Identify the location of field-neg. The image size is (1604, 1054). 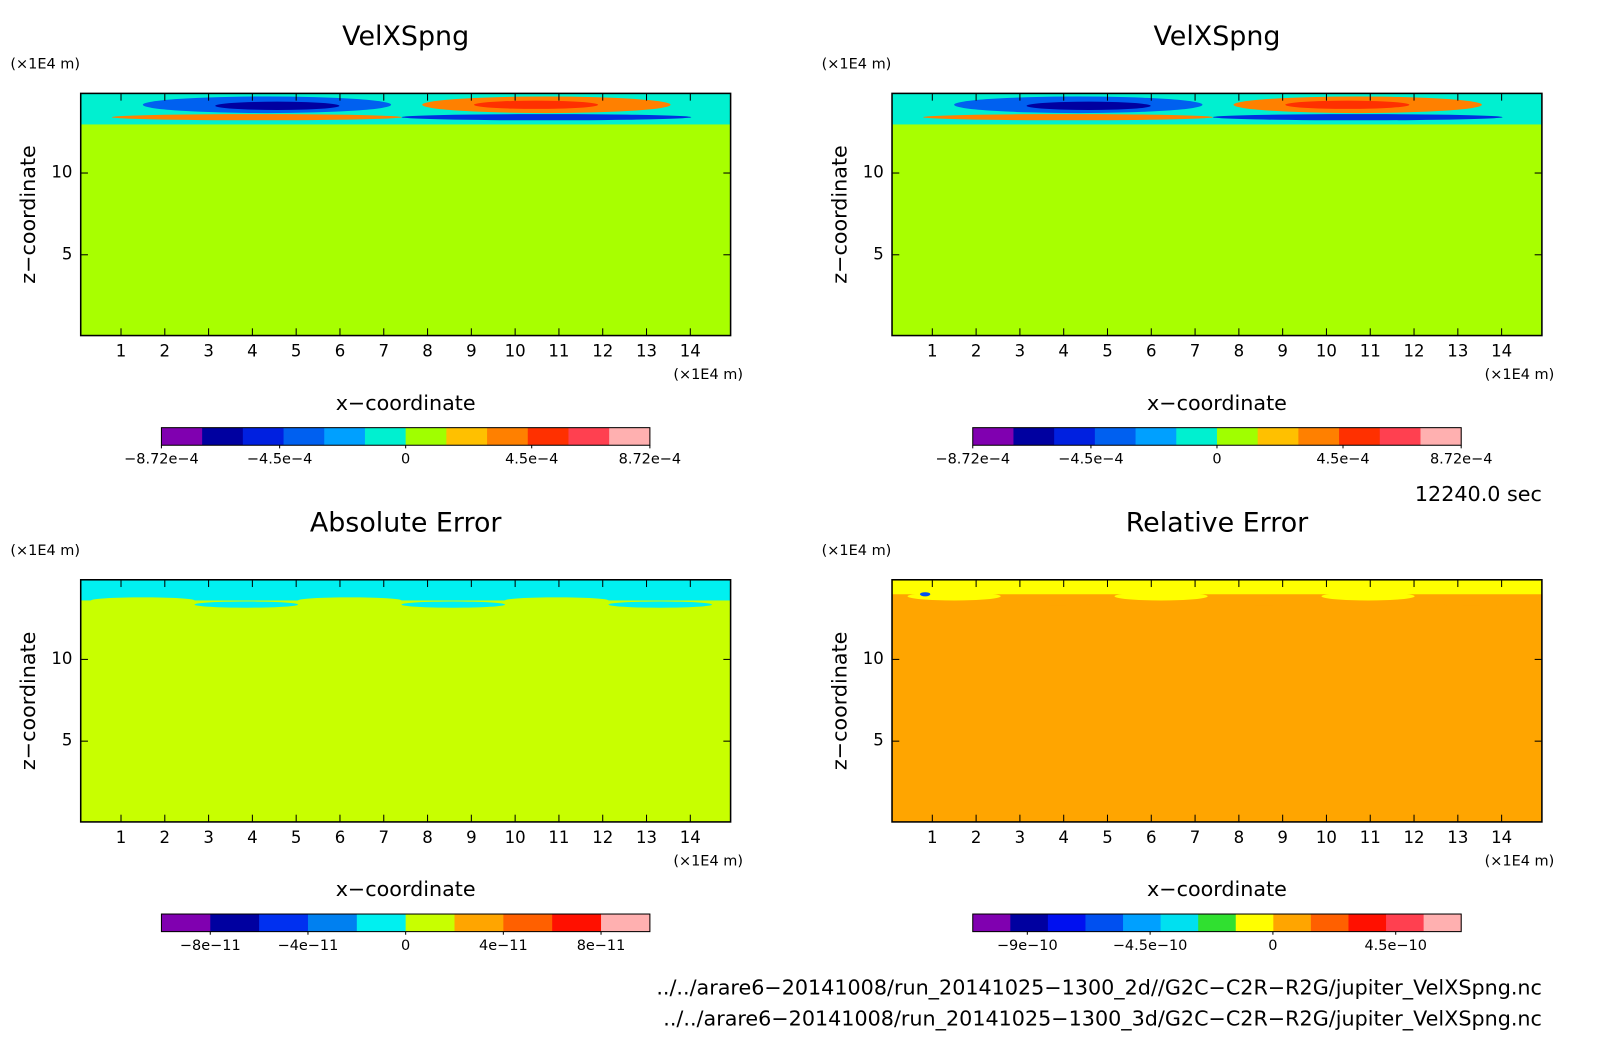
(1357, 117).